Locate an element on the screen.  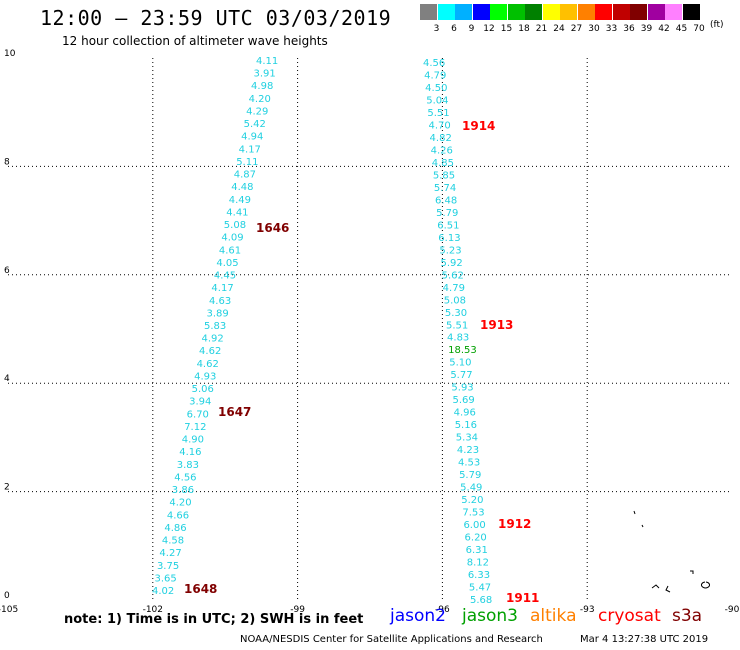
wave-value-left: 4.17 is located at coordinates (250, 149).